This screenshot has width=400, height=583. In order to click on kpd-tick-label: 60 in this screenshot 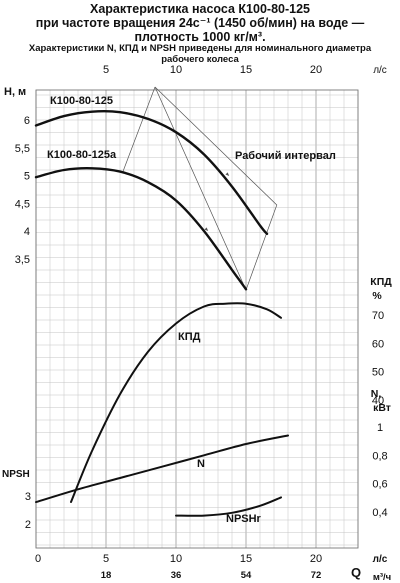, I will do `click(378, 344)`.